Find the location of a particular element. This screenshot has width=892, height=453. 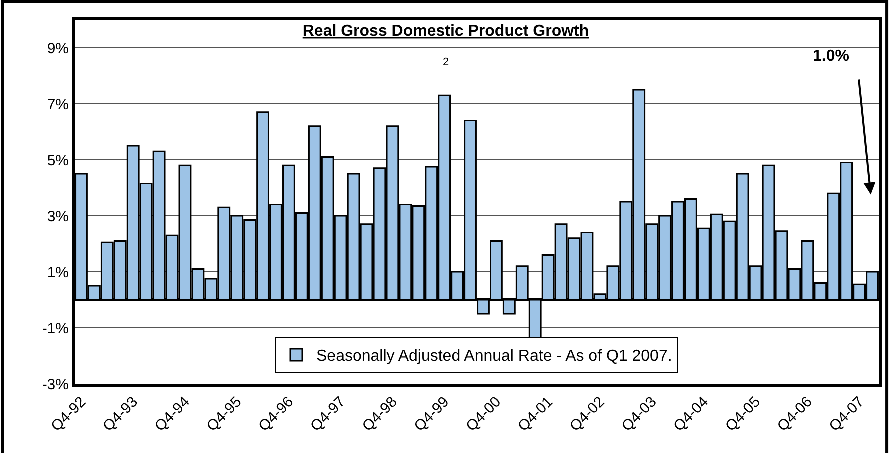

chart-title: Real Gross Domestic Product Growth is located at coordinates (446, 31).